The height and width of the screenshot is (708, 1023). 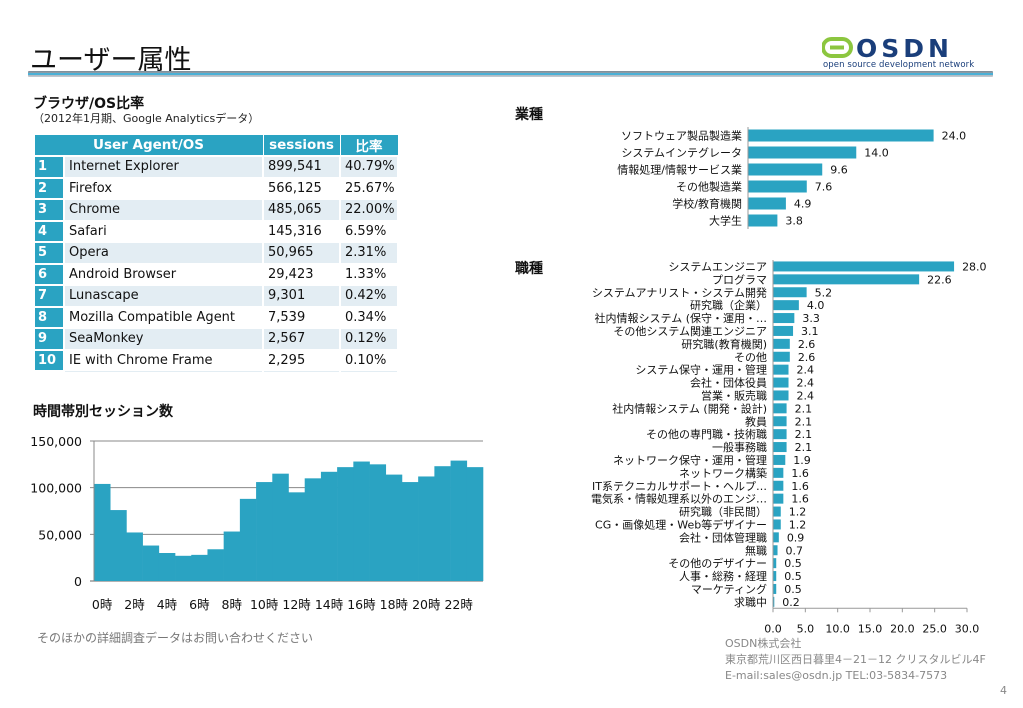 What do you see at coordinates (709, 187) in the screenshot?
I see `category-label: その他製造業` at bounding box center [709, 187].